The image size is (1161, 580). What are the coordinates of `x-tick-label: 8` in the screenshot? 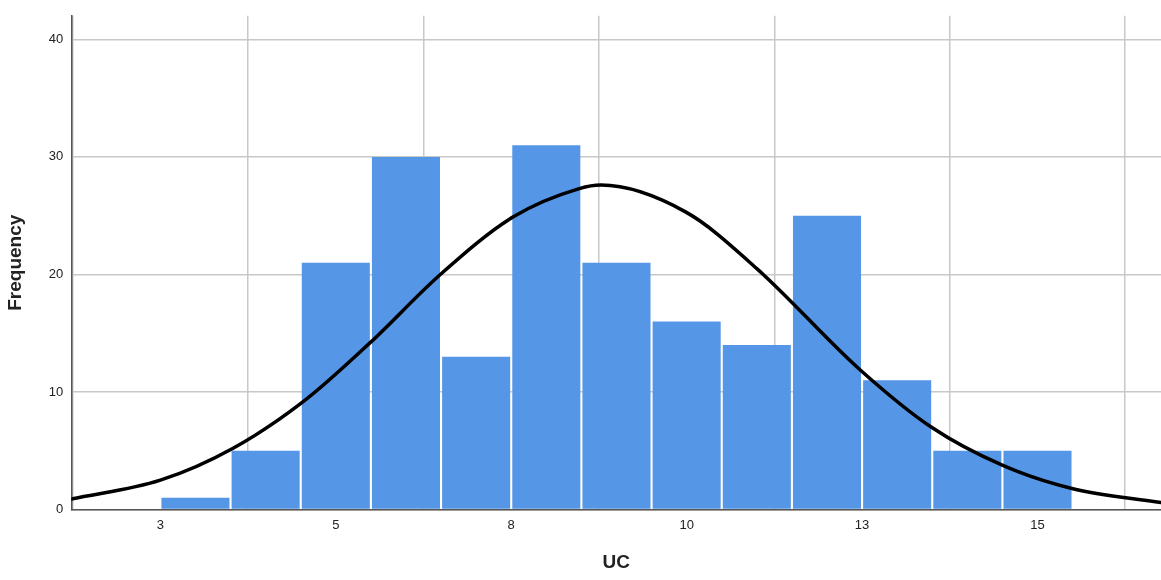 It's located at (511, 524).